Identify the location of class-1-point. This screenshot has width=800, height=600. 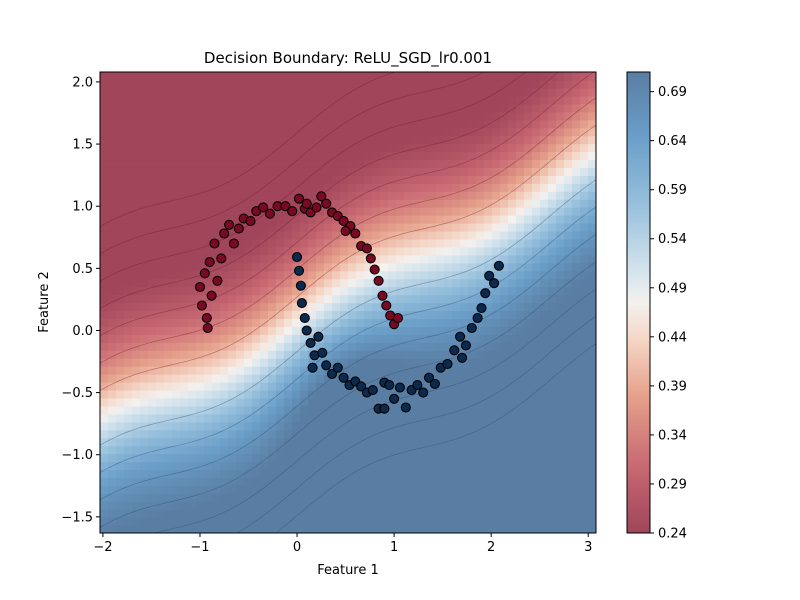
(405, 407).